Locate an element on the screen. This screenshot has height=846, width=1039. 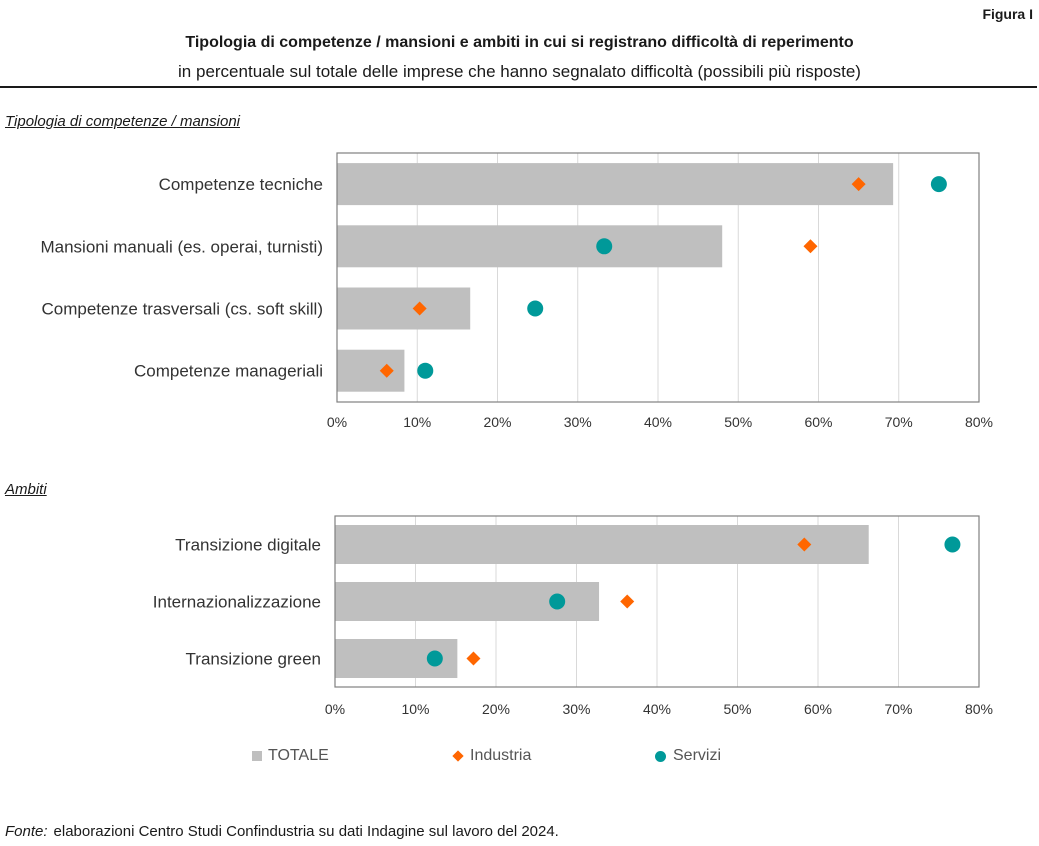
title-rule is located at coordinates (518, 87).